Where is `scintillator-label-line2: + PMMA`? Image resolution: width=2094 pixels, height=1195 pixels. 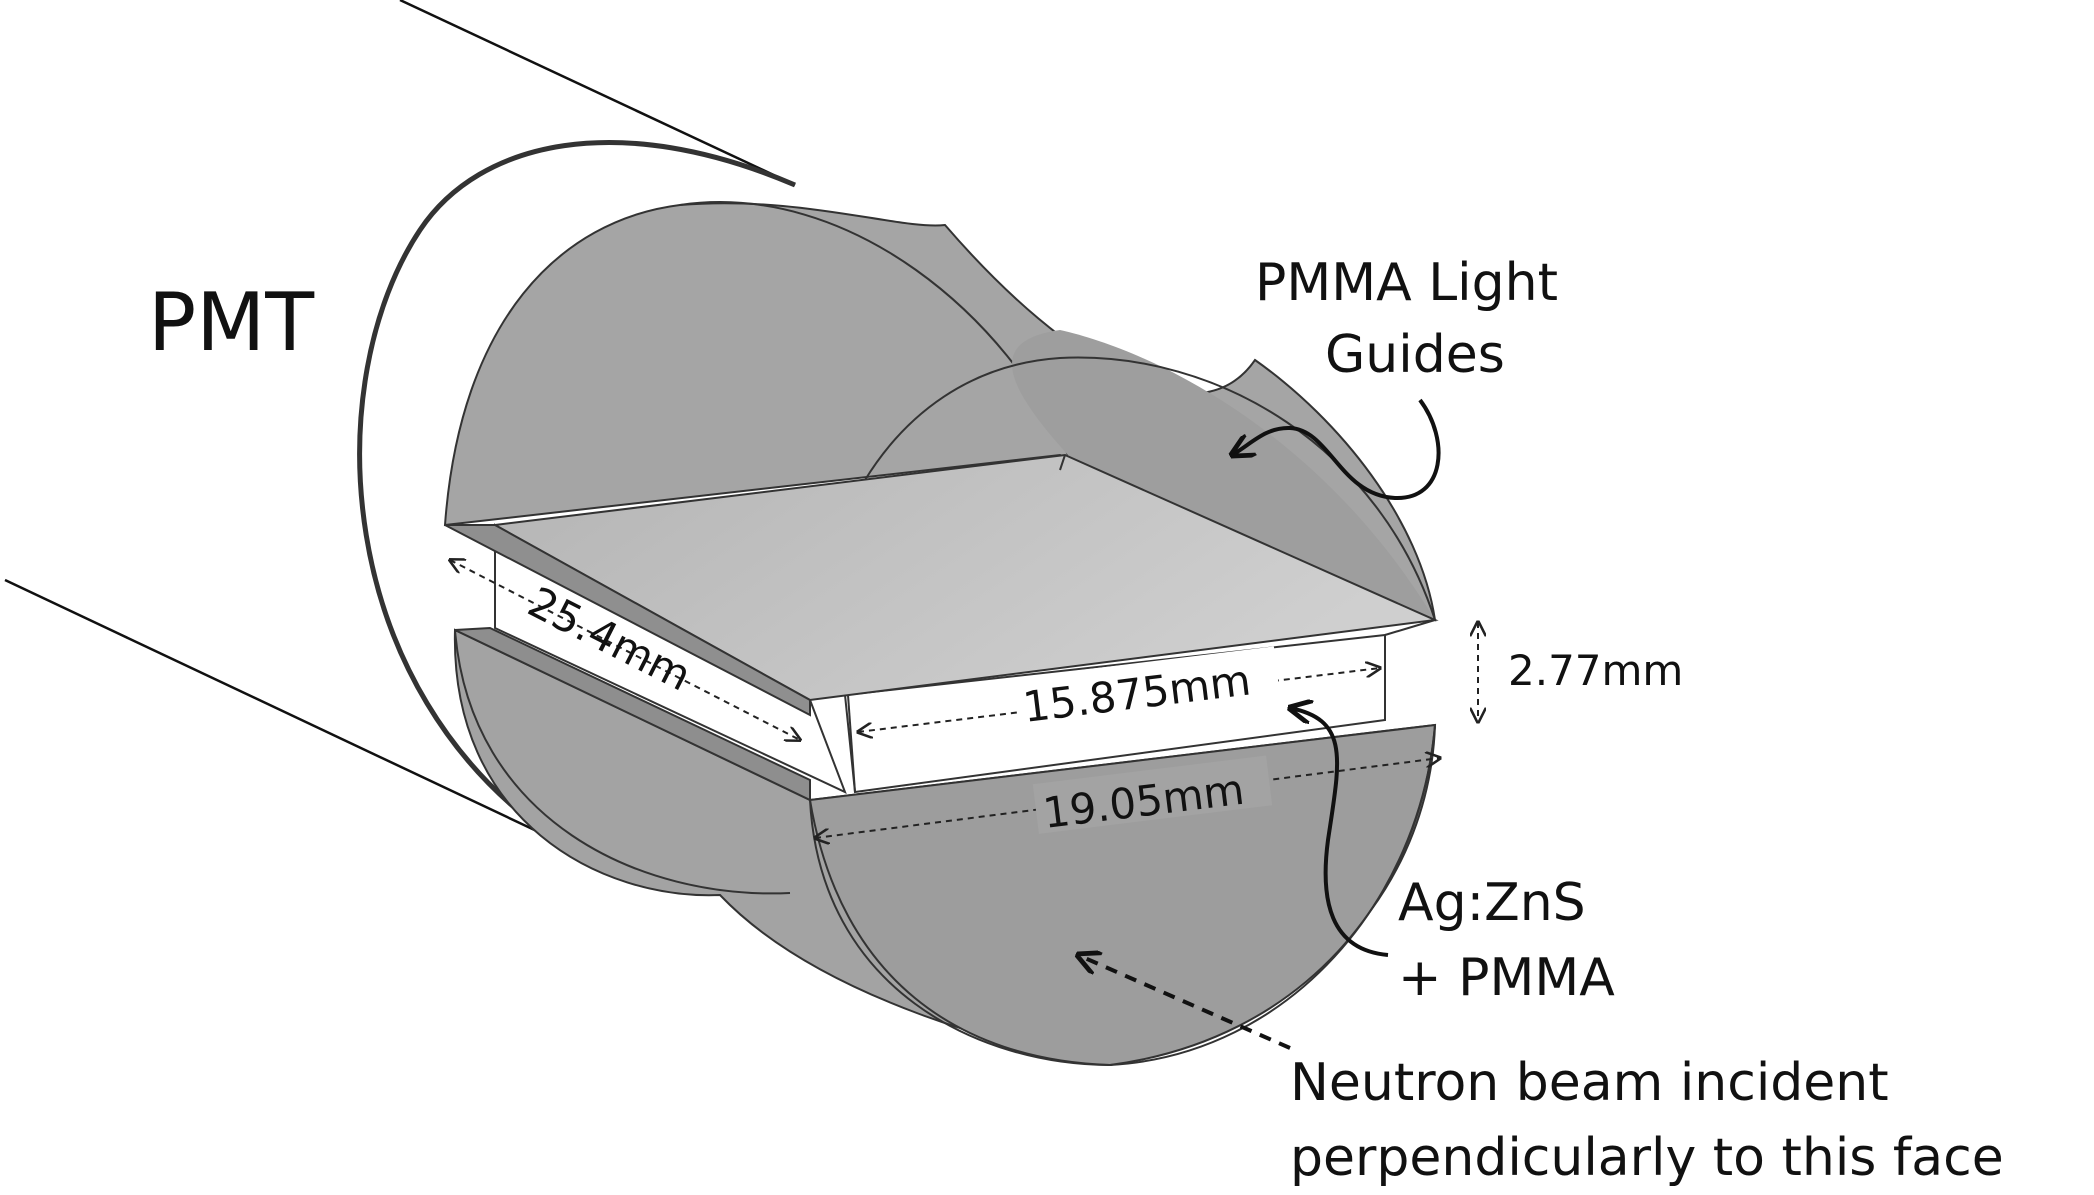 scintillator-label-line2: + PMMA is located at coordinates (1506, 978).